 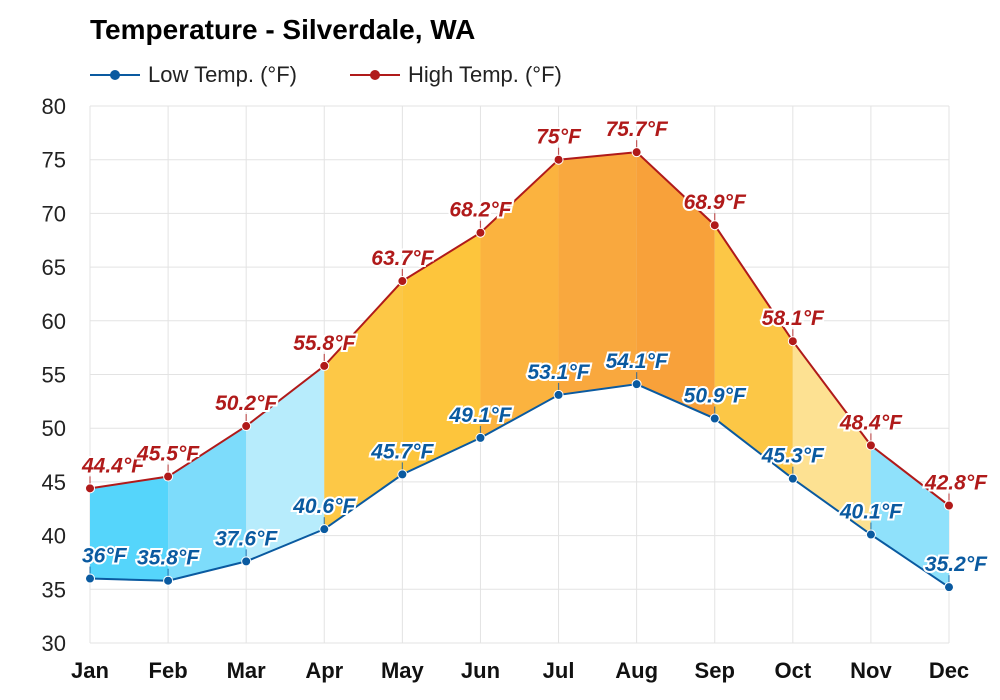 I want to click on high-temp-label: 48.4°F, so click(x=871, y=422).